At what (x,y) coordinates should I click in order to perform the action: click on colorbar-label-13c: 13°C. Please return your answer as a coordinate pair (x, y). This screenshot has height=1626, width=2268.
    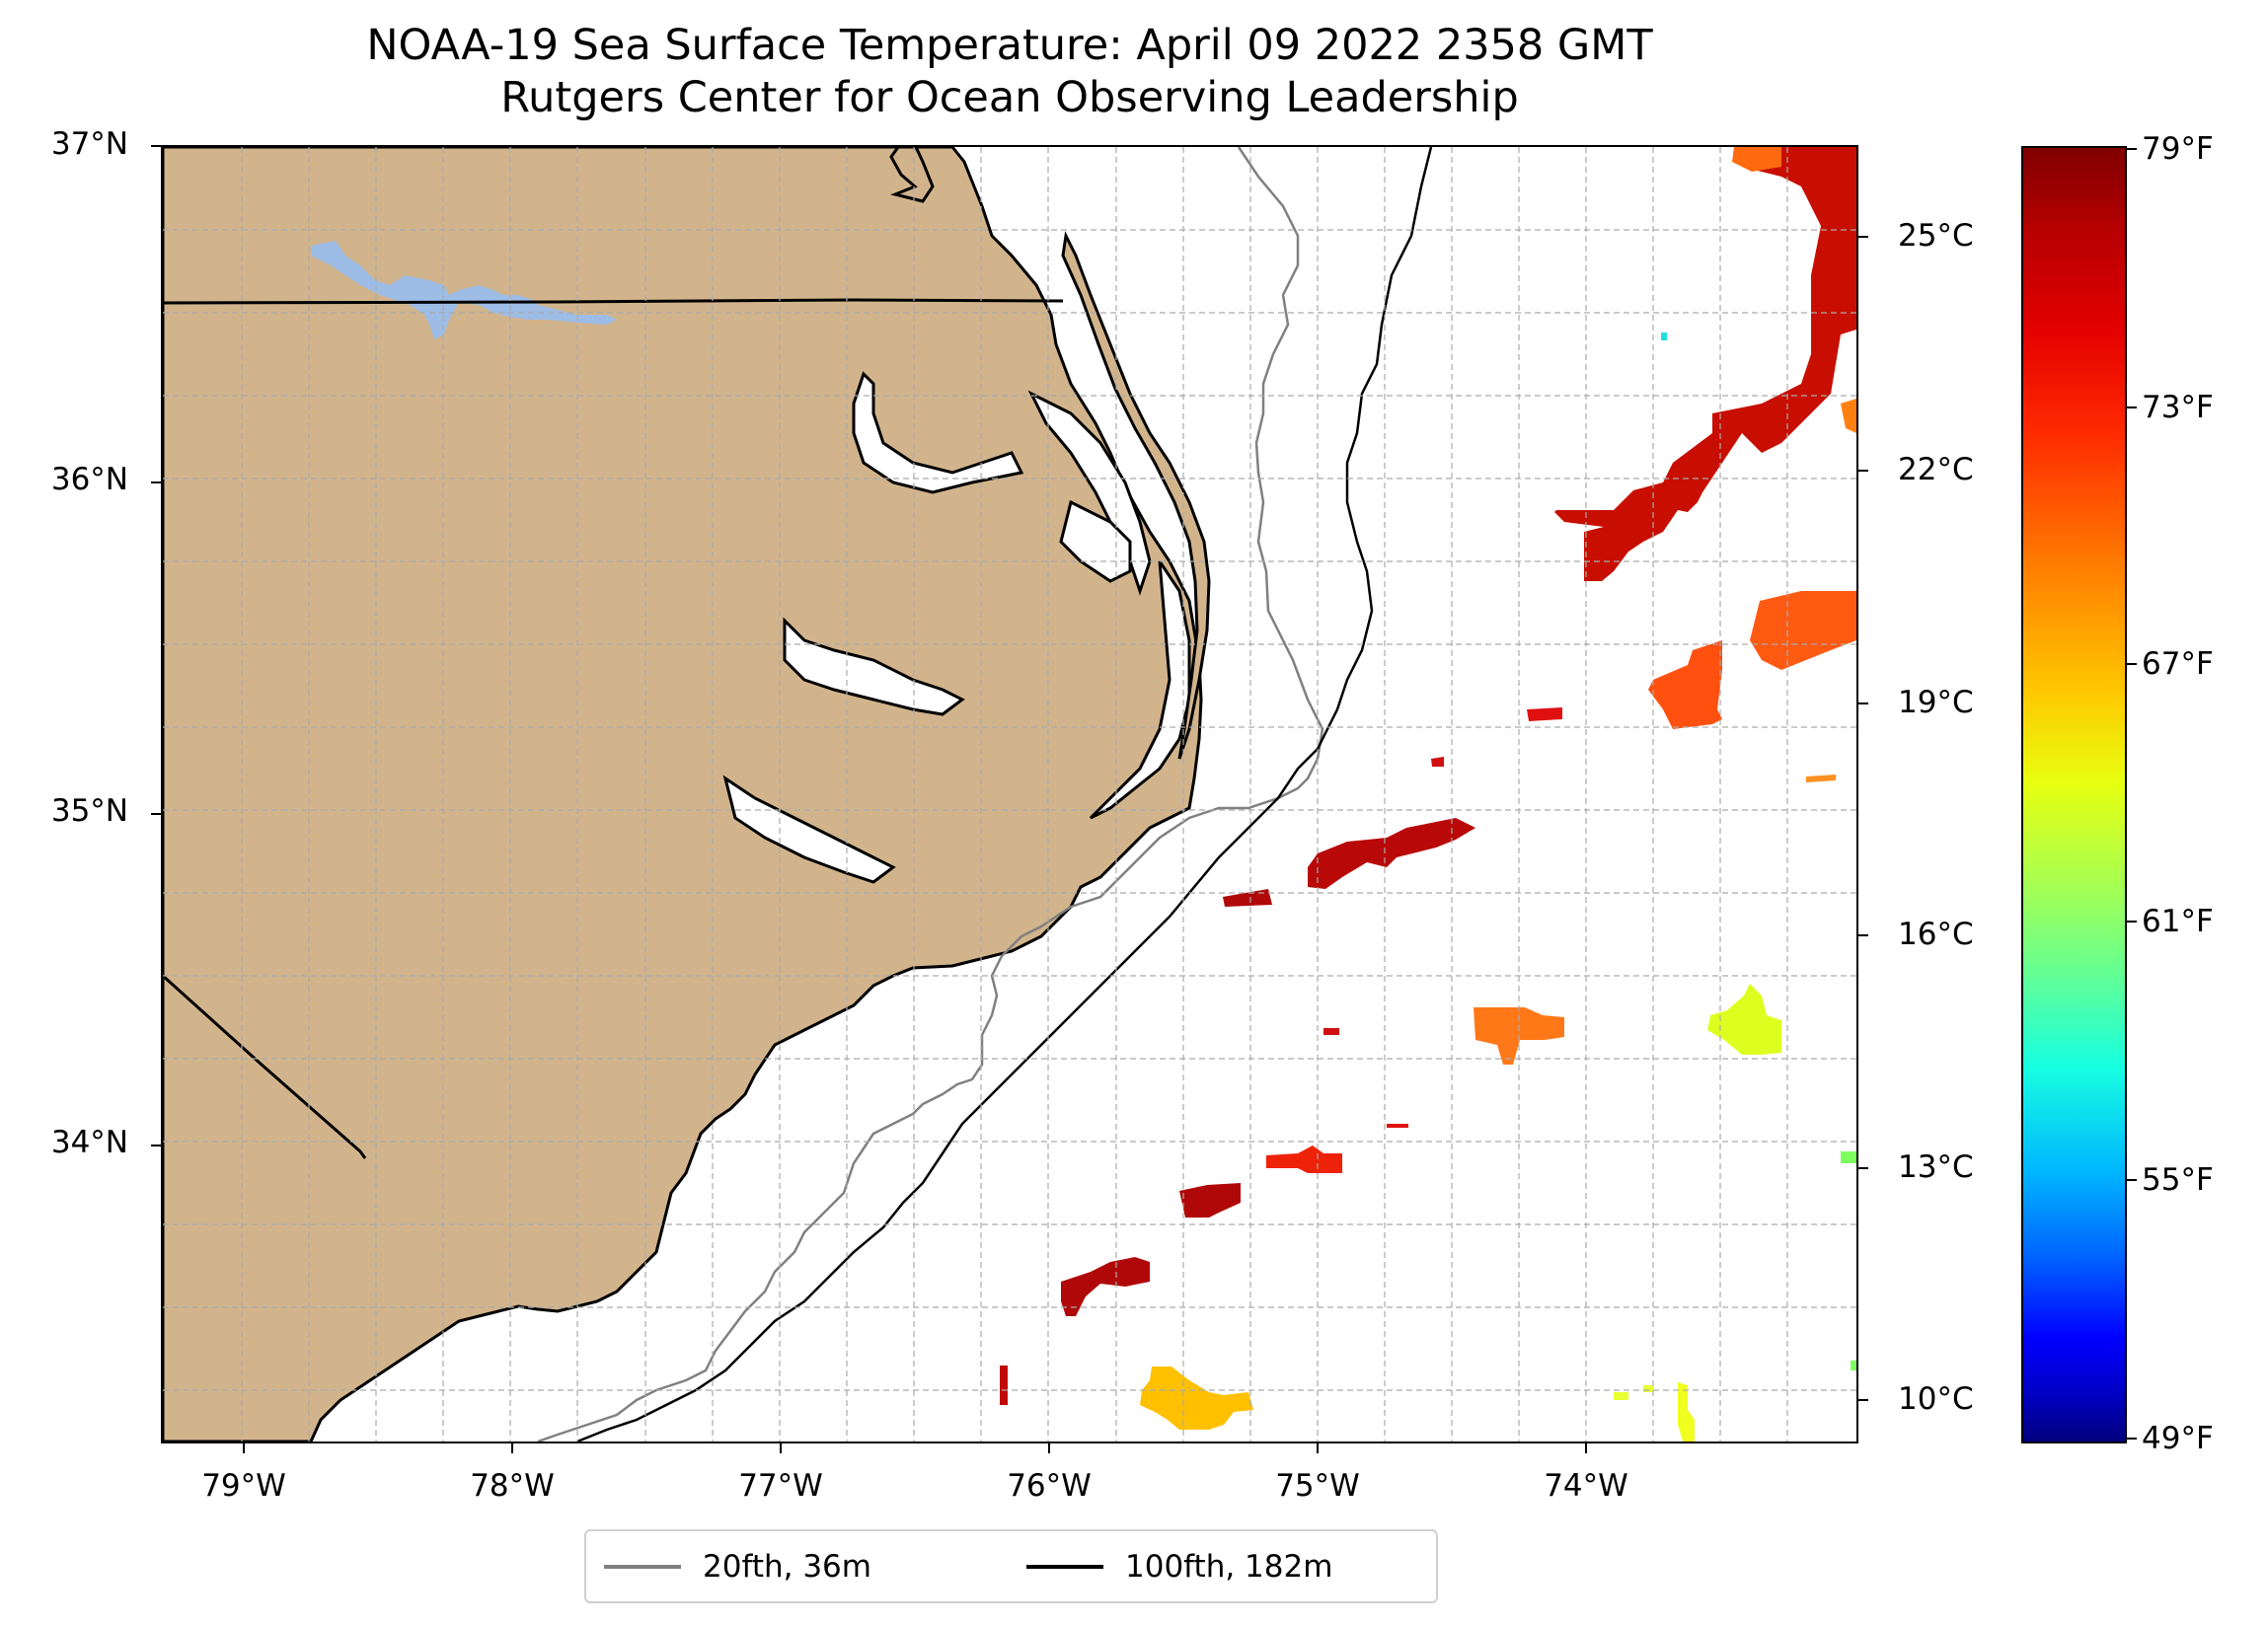
    Looking at the image, I should click on (1936, 1167).